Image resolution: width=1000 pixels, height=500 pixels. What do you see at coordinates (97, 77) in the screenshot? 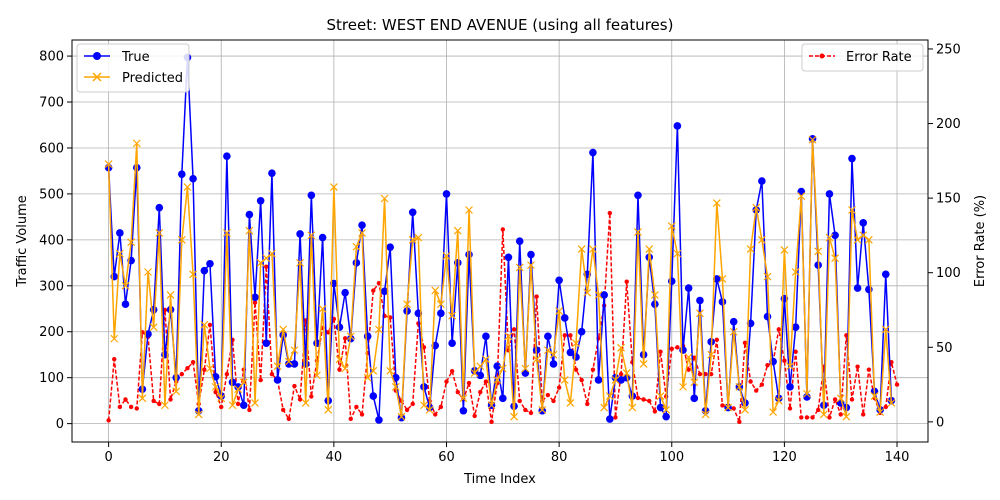
I see `legend-predicted-marker` at bounding box center [97, 77].